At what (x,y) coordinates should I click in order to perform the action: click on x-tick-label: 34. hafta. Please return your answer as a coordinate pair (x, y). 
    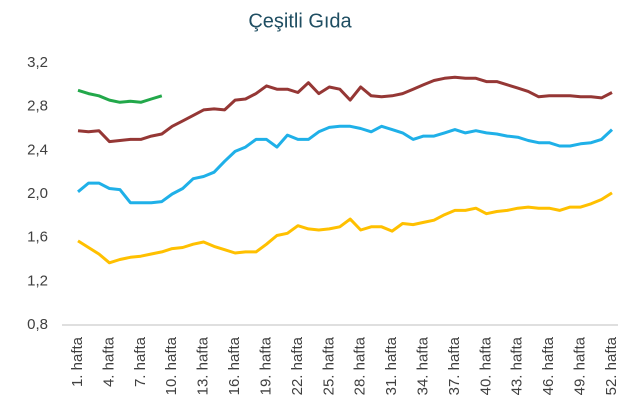
    Looking at the image, I should click on (422, 365).